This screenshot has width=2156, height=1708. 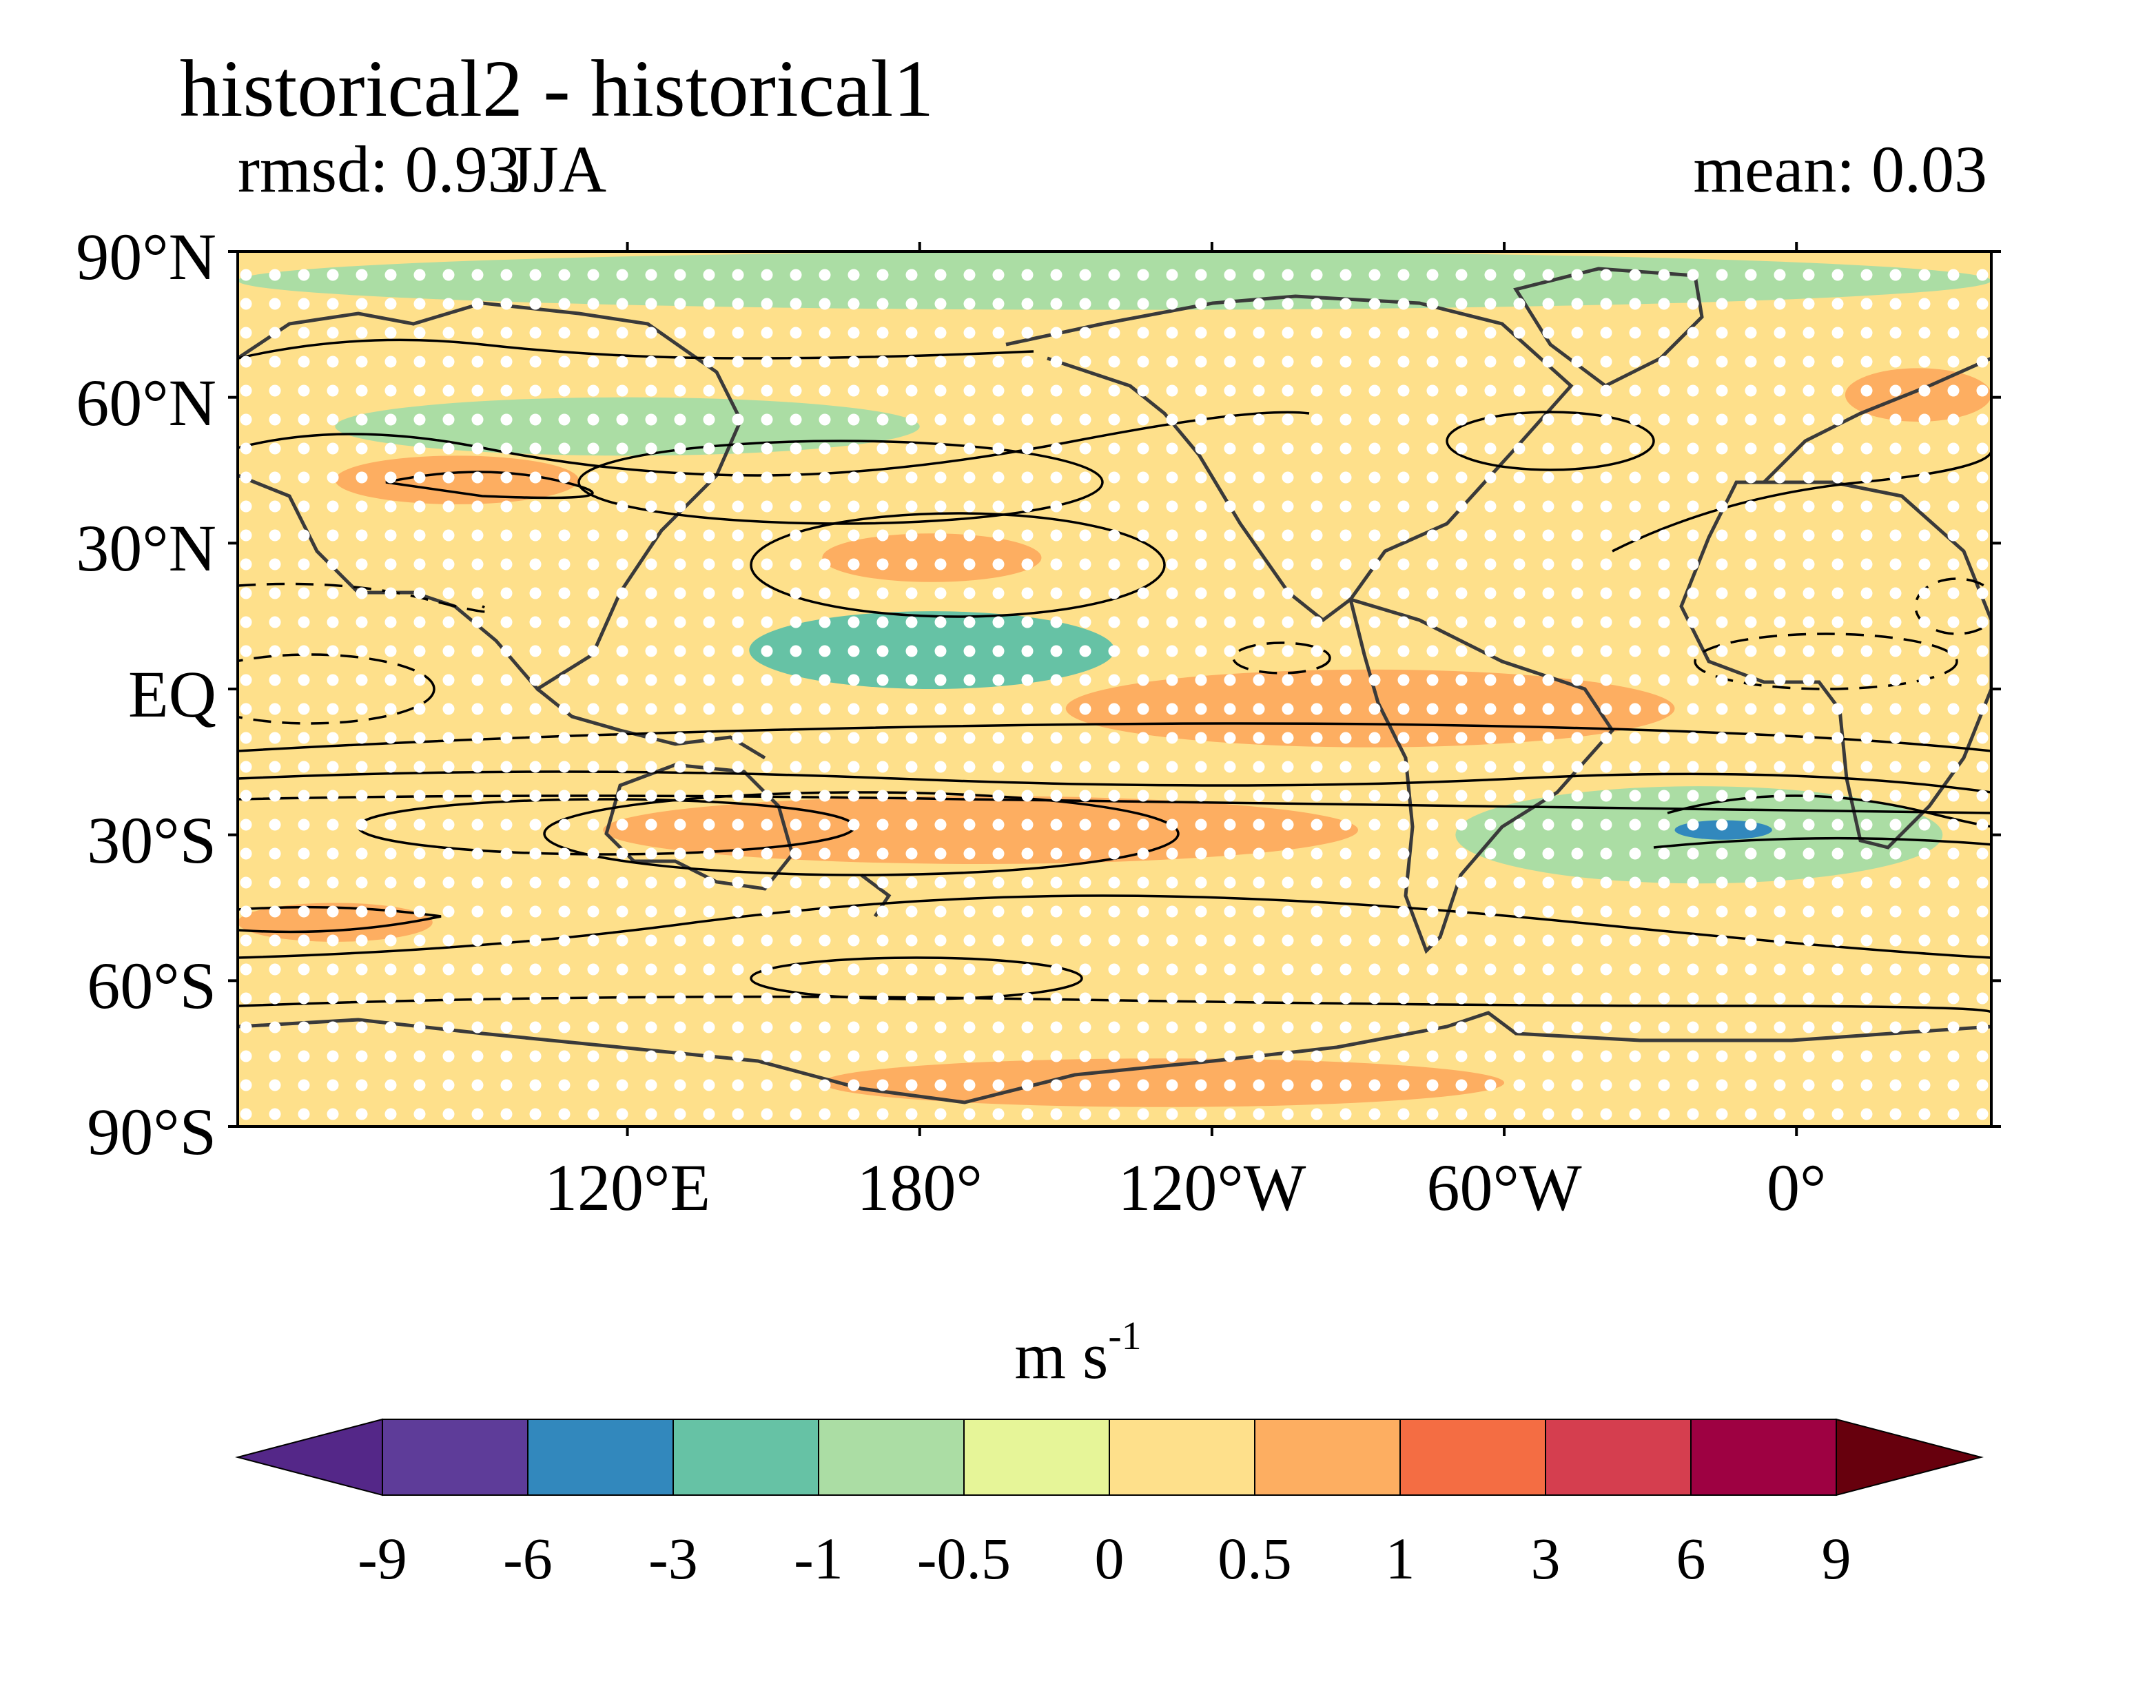 What do you see at coordinates (673, 1558) in the screenshot?
I see `colorbar-tick-label: -3` at bounding box center [673, 1558].